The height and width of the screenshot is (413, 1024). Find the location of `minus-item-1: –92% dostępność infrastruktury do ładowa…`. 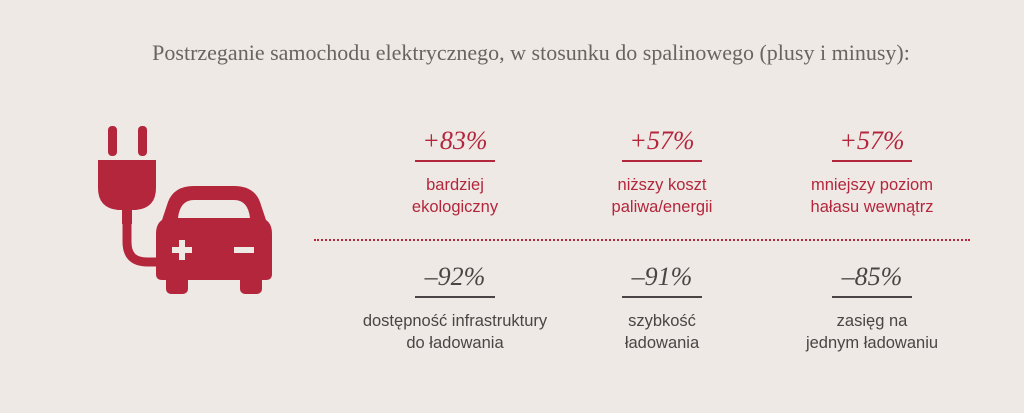

minus-item-1: –92% dostępność infrastruktury do ładowa… is located at coordinates (455, 308).